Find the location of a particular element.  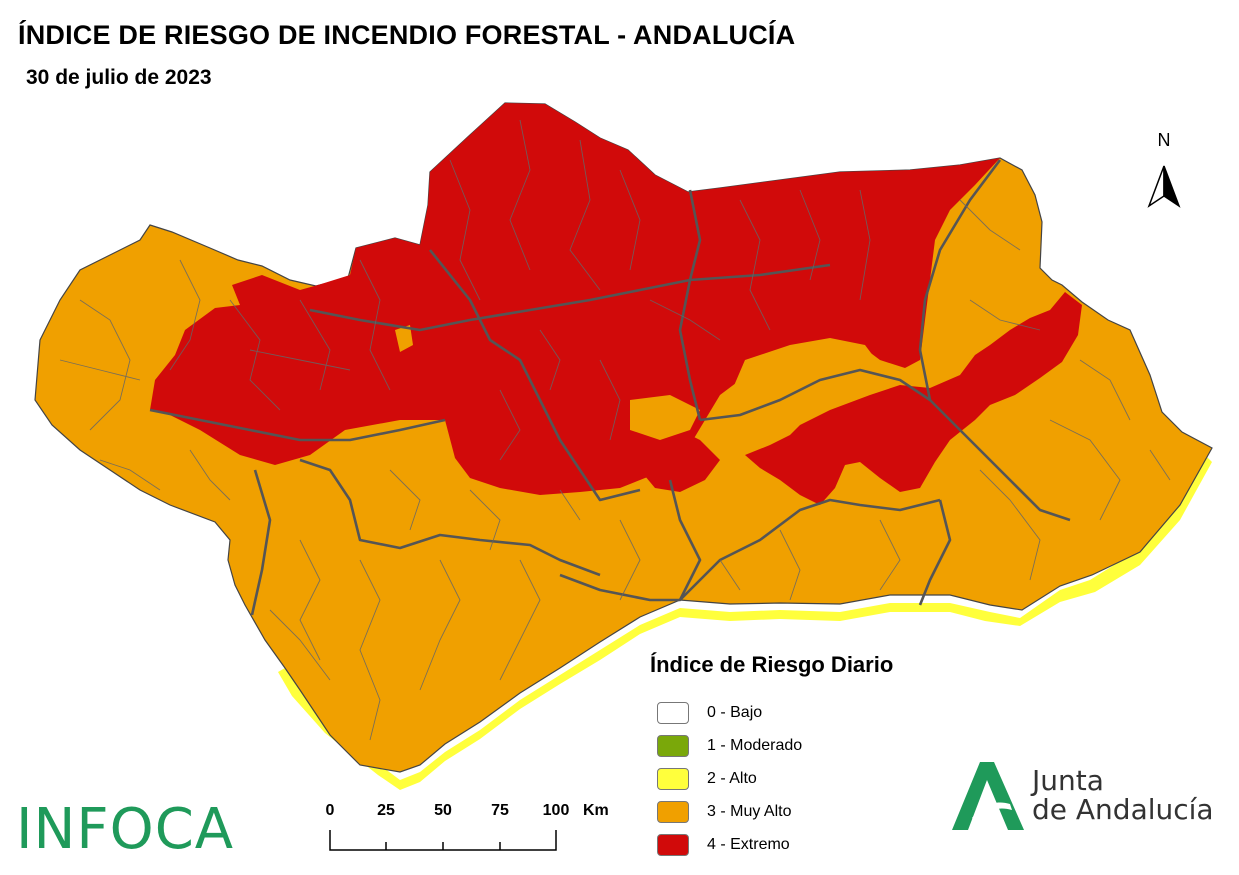

north-arrow: N is located at coordinates (1164, 170).